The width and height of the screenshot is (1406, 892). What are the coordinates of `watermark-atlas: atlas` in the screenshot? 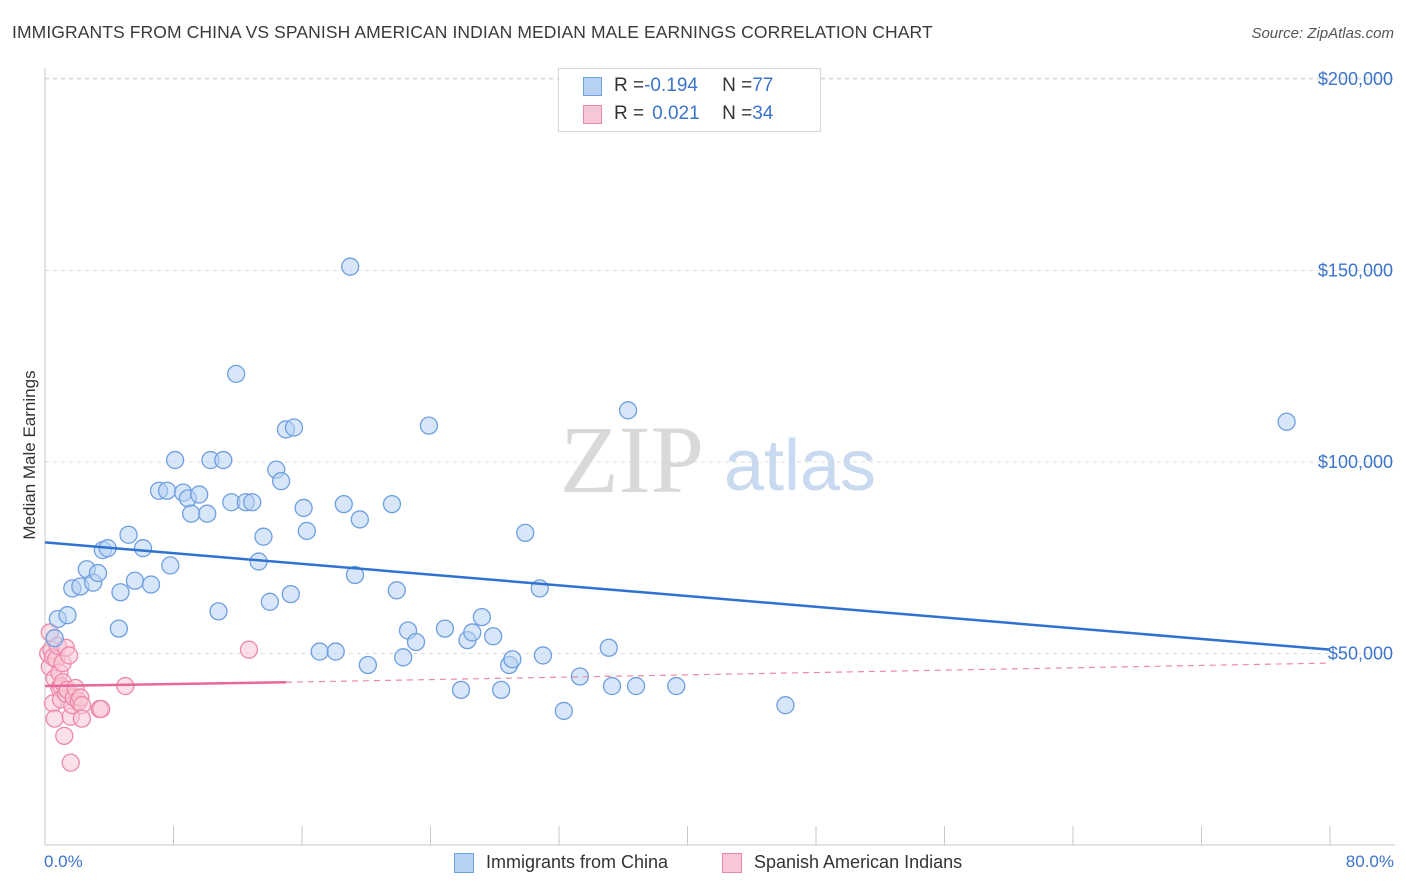 It's located at (800, 466).